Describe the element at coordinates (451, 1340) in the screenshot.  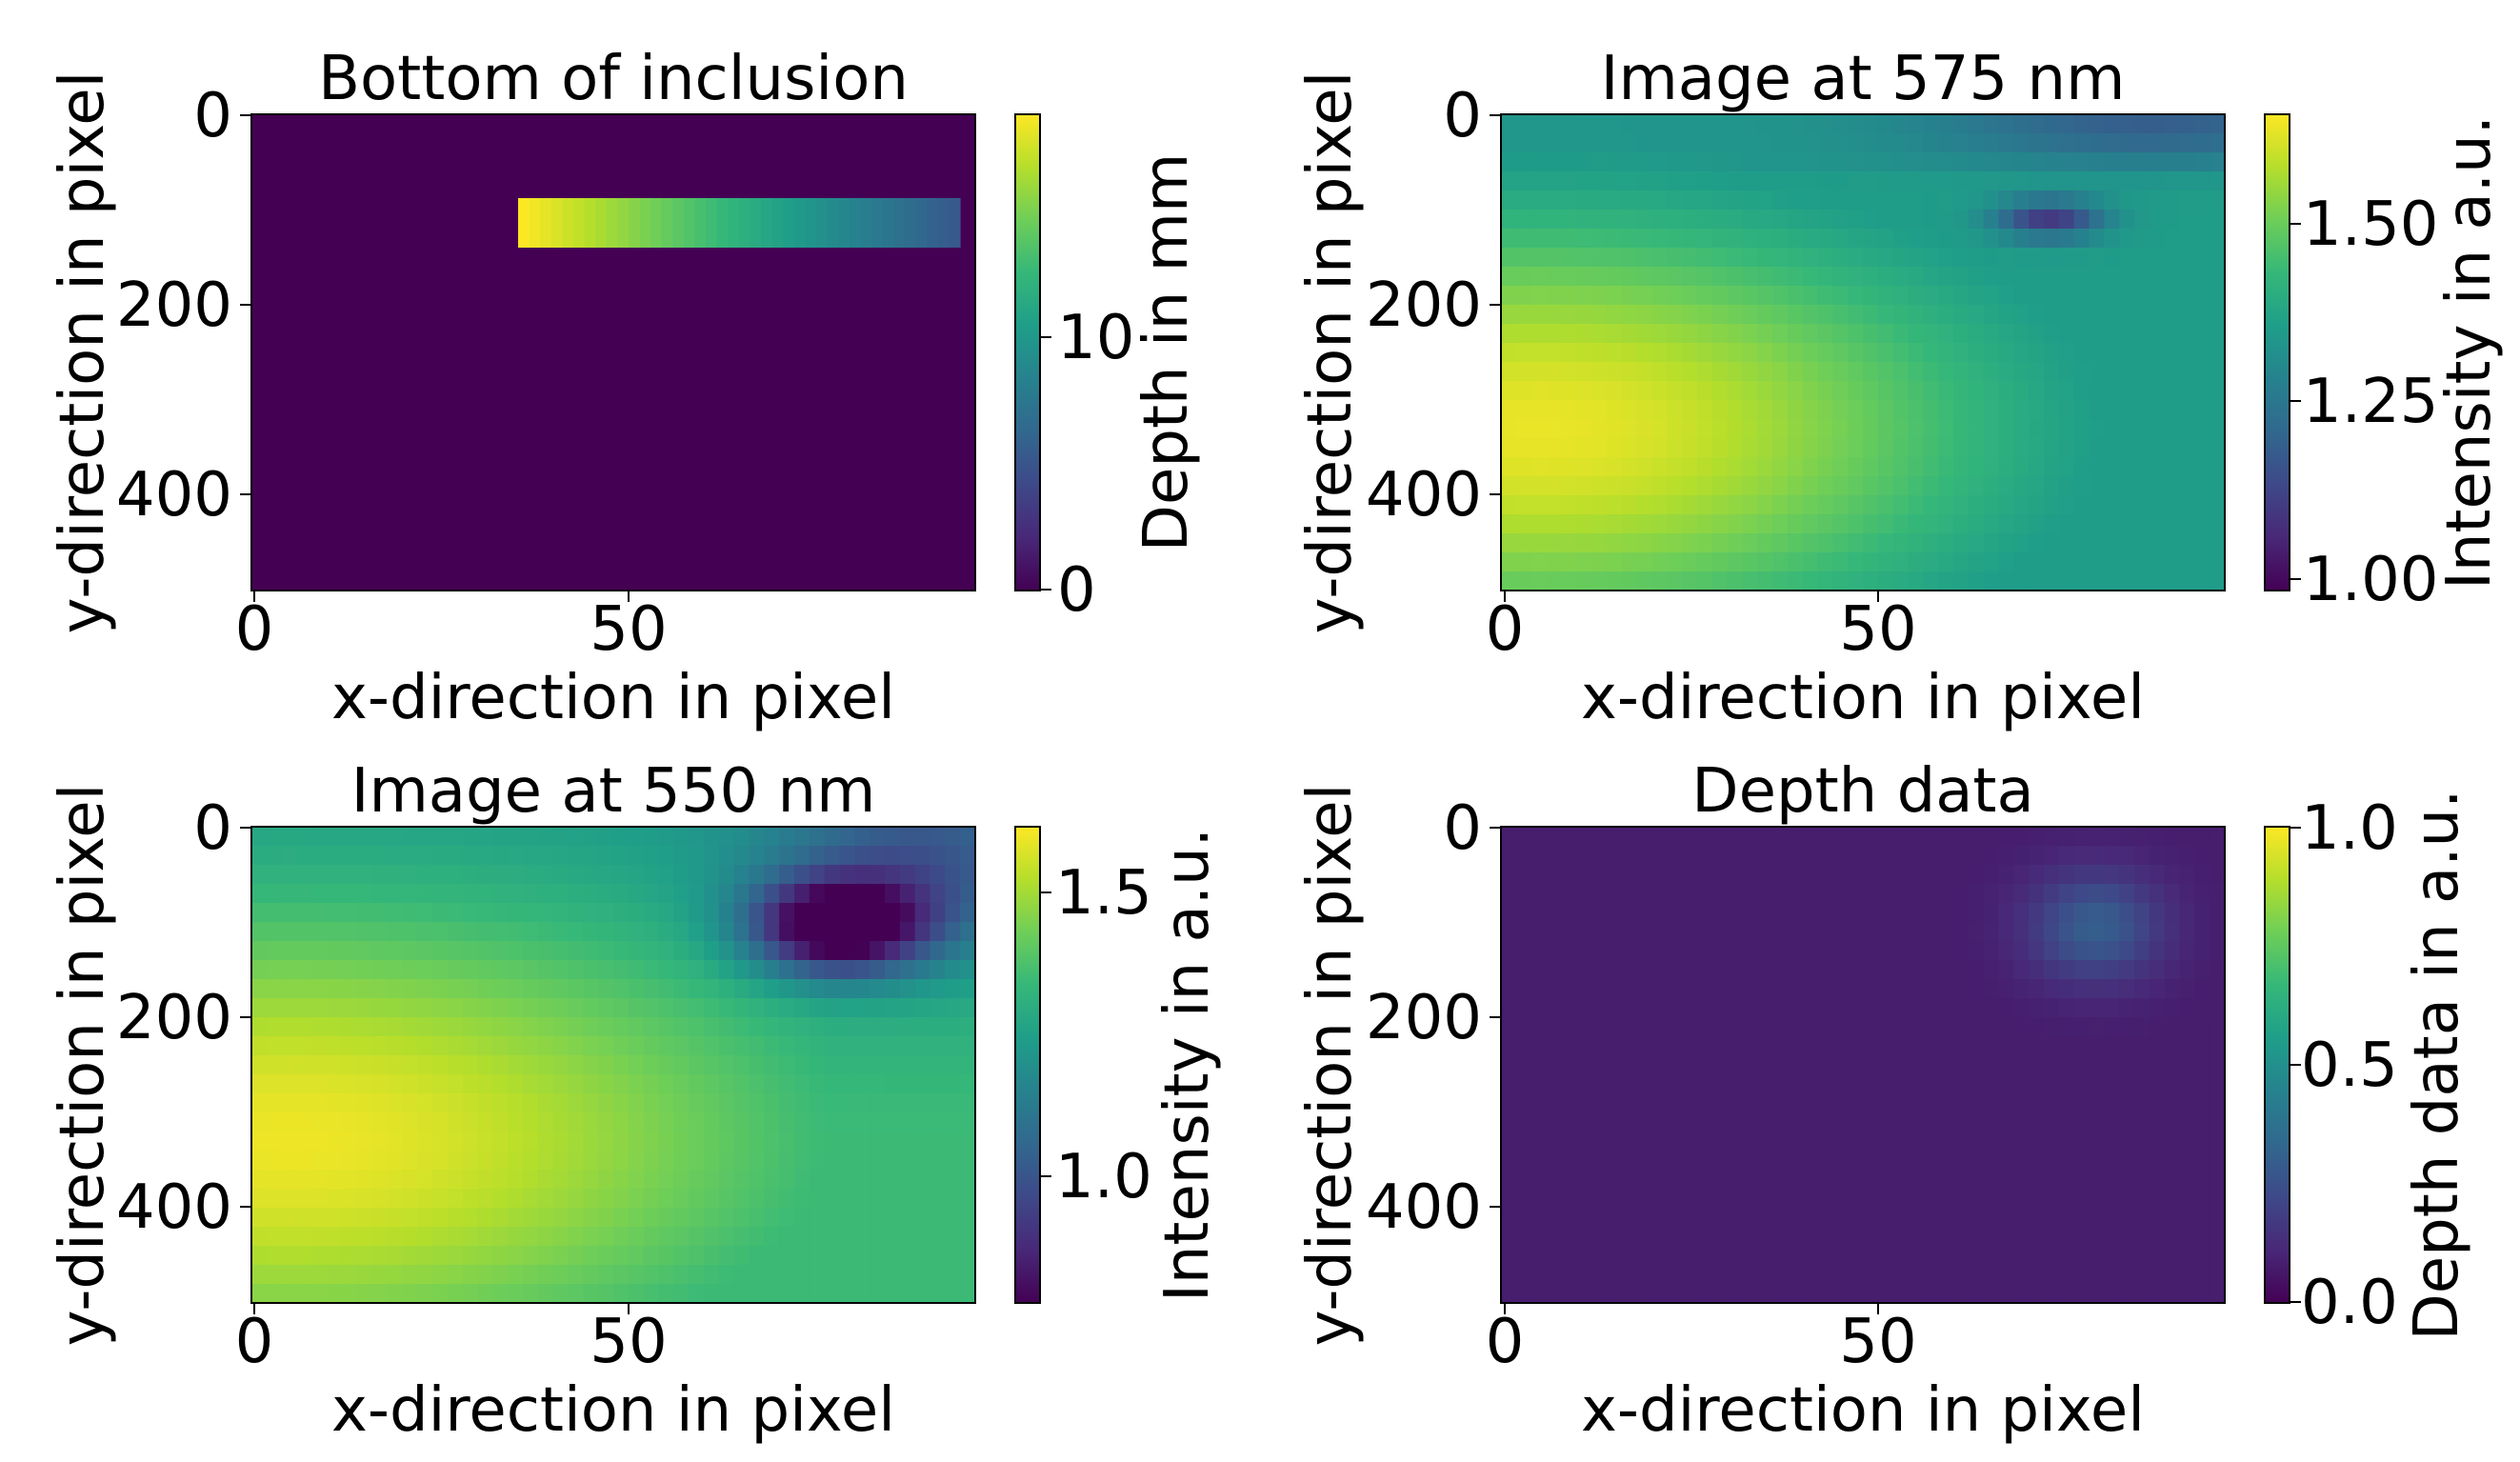
I see `x-ticks: 0 50` at that location.